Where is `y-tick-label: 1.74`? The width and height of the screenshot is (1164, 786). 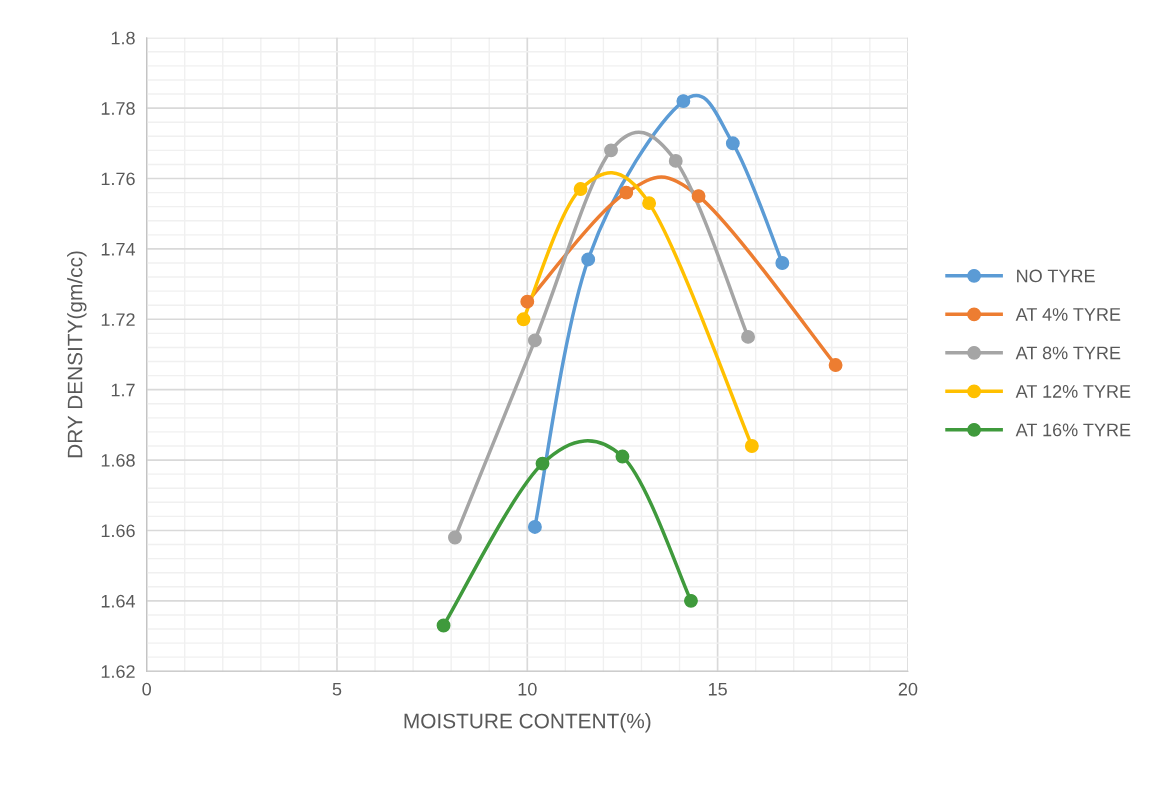
y-tick-label: 1.74 is located at coordinates (118, 249).